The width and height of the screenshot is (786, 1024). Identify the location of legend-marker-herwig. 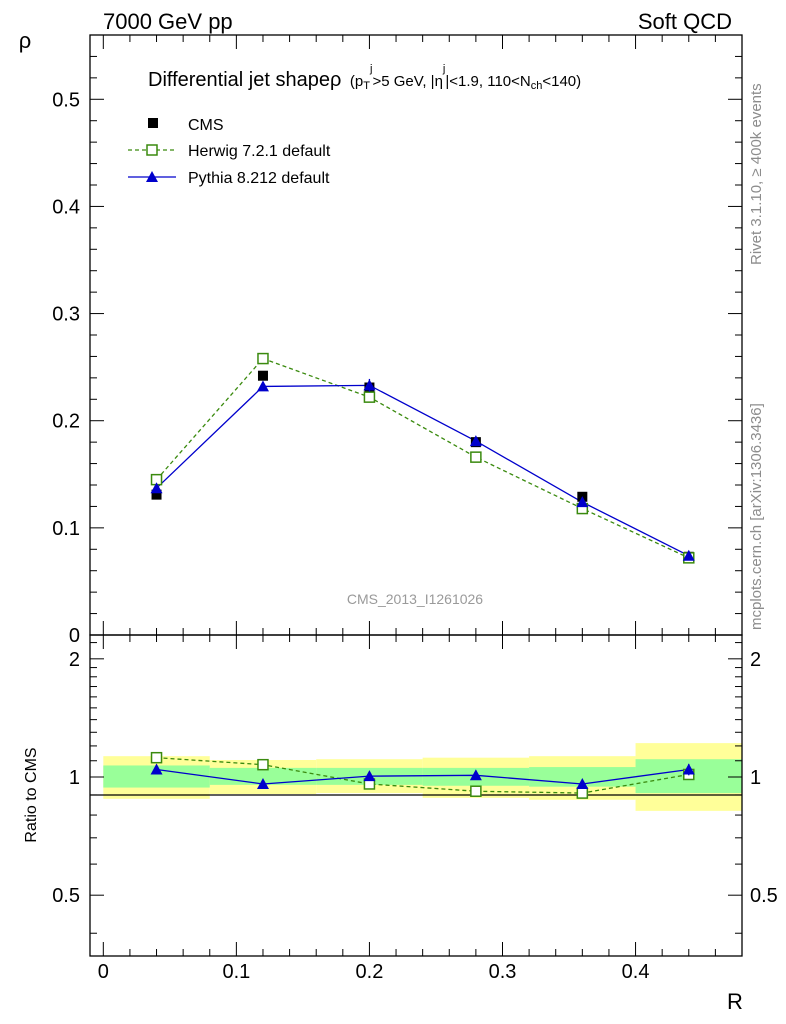
(152, 150).